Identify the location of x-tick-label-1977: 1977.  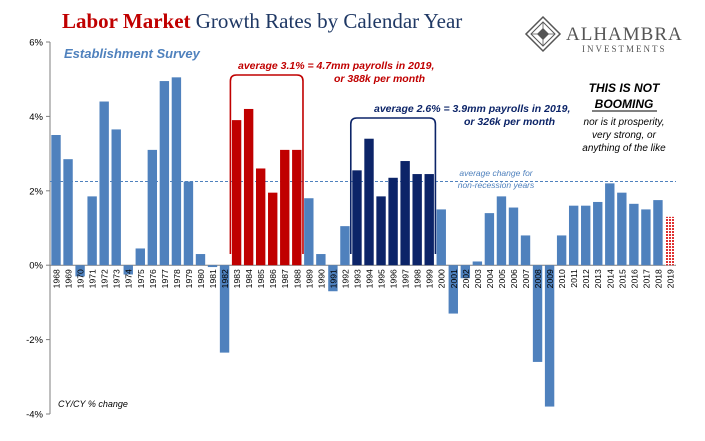
(165, 278).